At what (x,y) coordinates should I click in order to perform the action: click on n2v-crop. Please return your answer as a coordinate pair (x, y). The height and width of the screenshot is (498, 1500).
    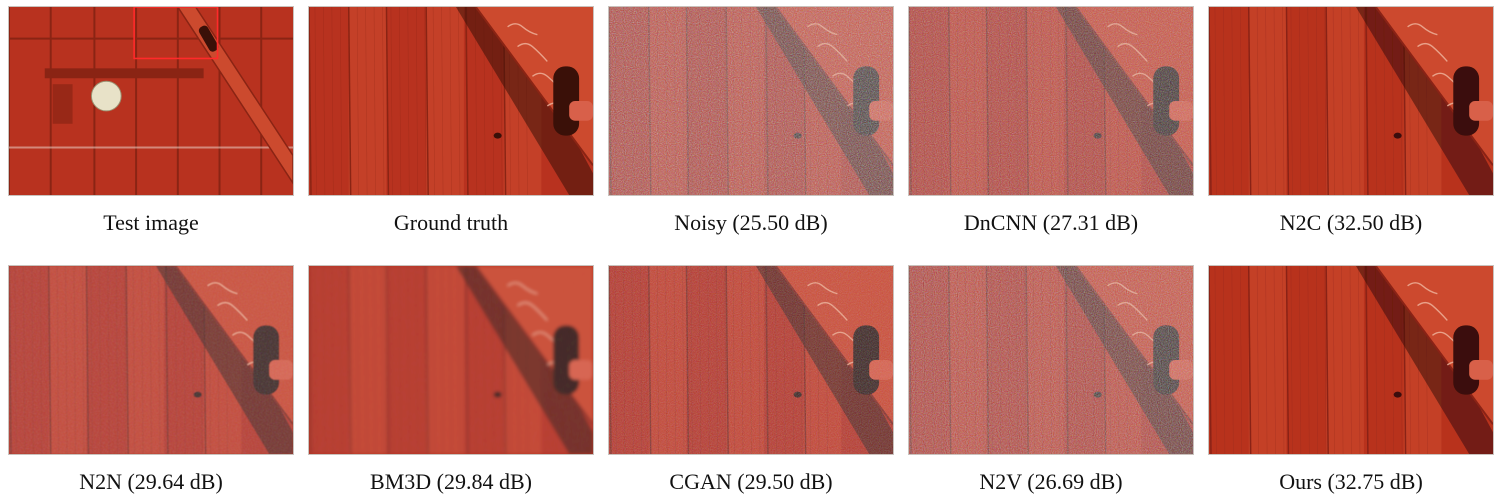
    Looking at the image, I should click on (1051, 360).